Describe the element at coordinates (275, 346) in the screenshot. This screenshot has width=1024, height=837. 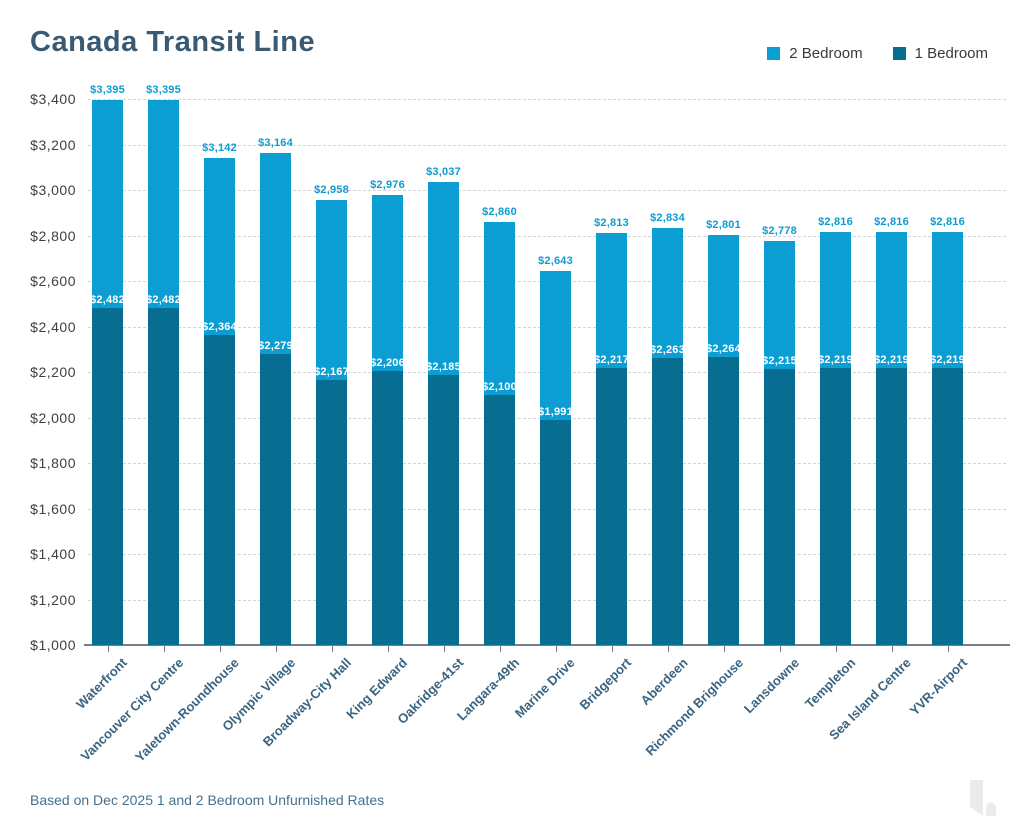
I see `bar-value-1-bedroom: $2,279` at that location.